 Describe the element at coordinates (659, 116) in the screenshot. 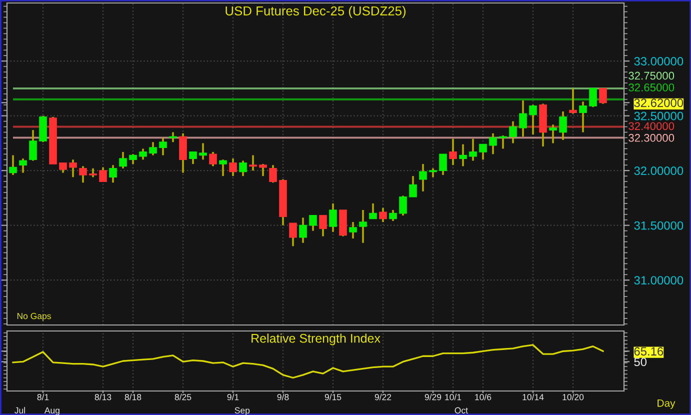

I see `y-tick-label: 32.50000` at that location.